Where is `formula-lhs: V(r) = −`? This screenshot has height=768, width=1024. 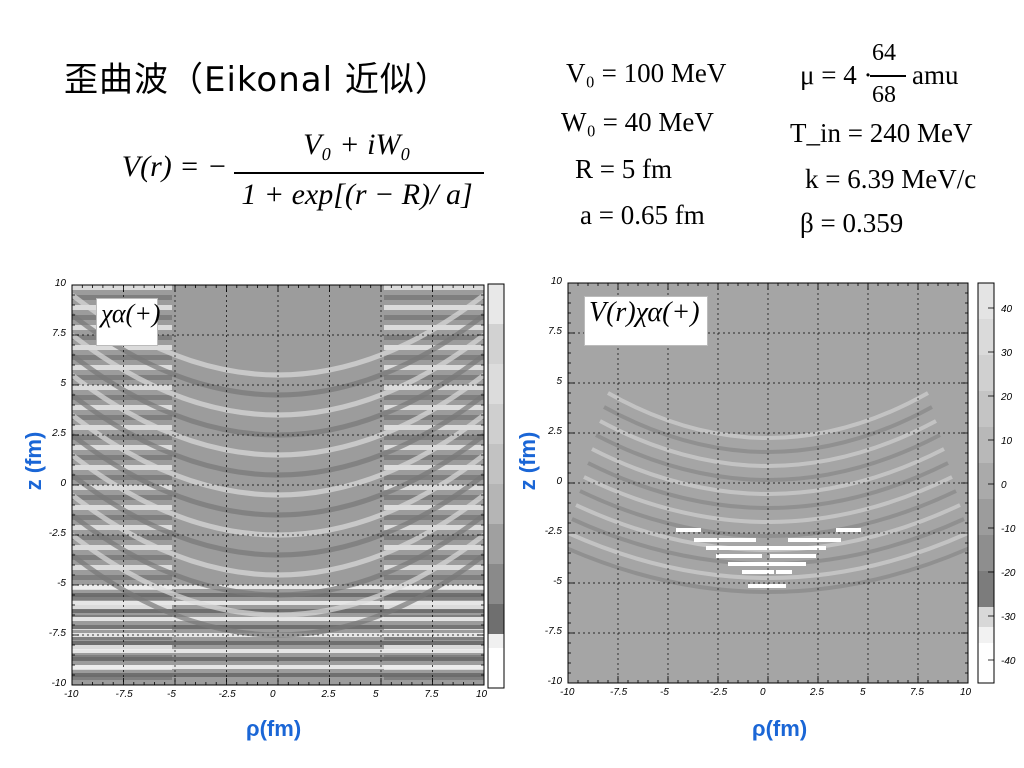
formula-lhs: V(r) = − is located at coordinates (174, 166).